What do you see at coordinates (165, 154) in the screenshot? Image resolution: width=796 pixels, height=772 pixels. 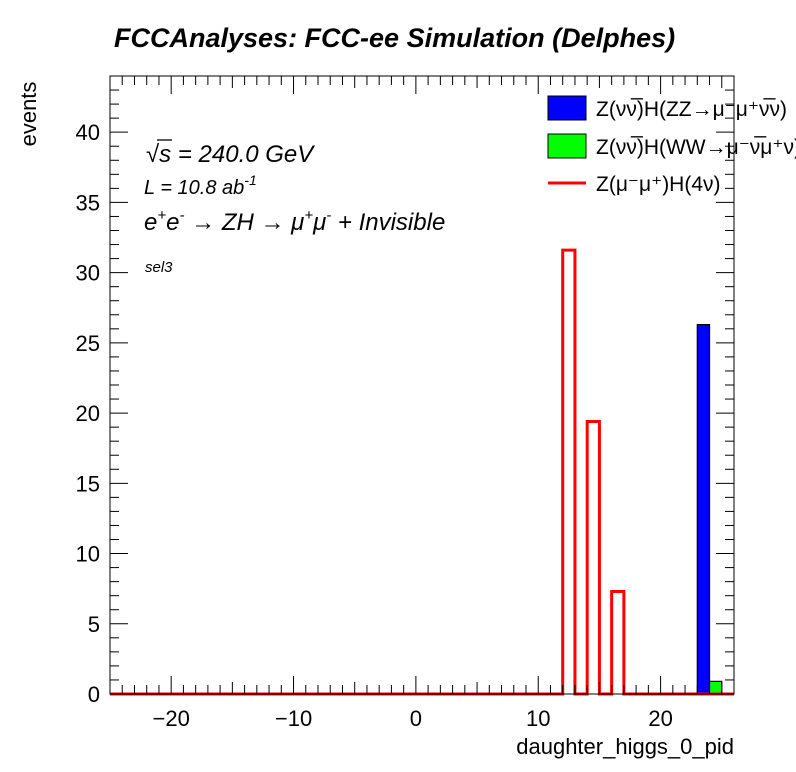 I see `sqrt-variable: s` at bounding box center [165, 154].